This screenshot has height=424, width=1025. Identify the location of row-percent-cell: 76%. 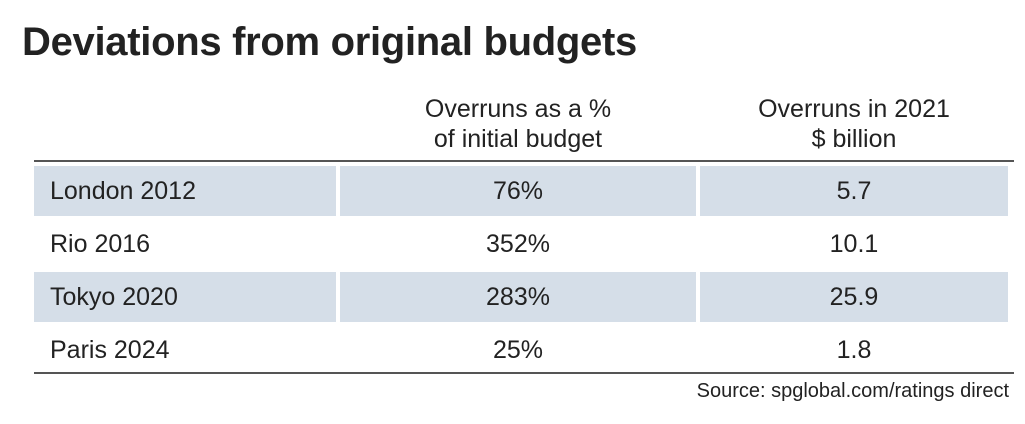
(518, 191).